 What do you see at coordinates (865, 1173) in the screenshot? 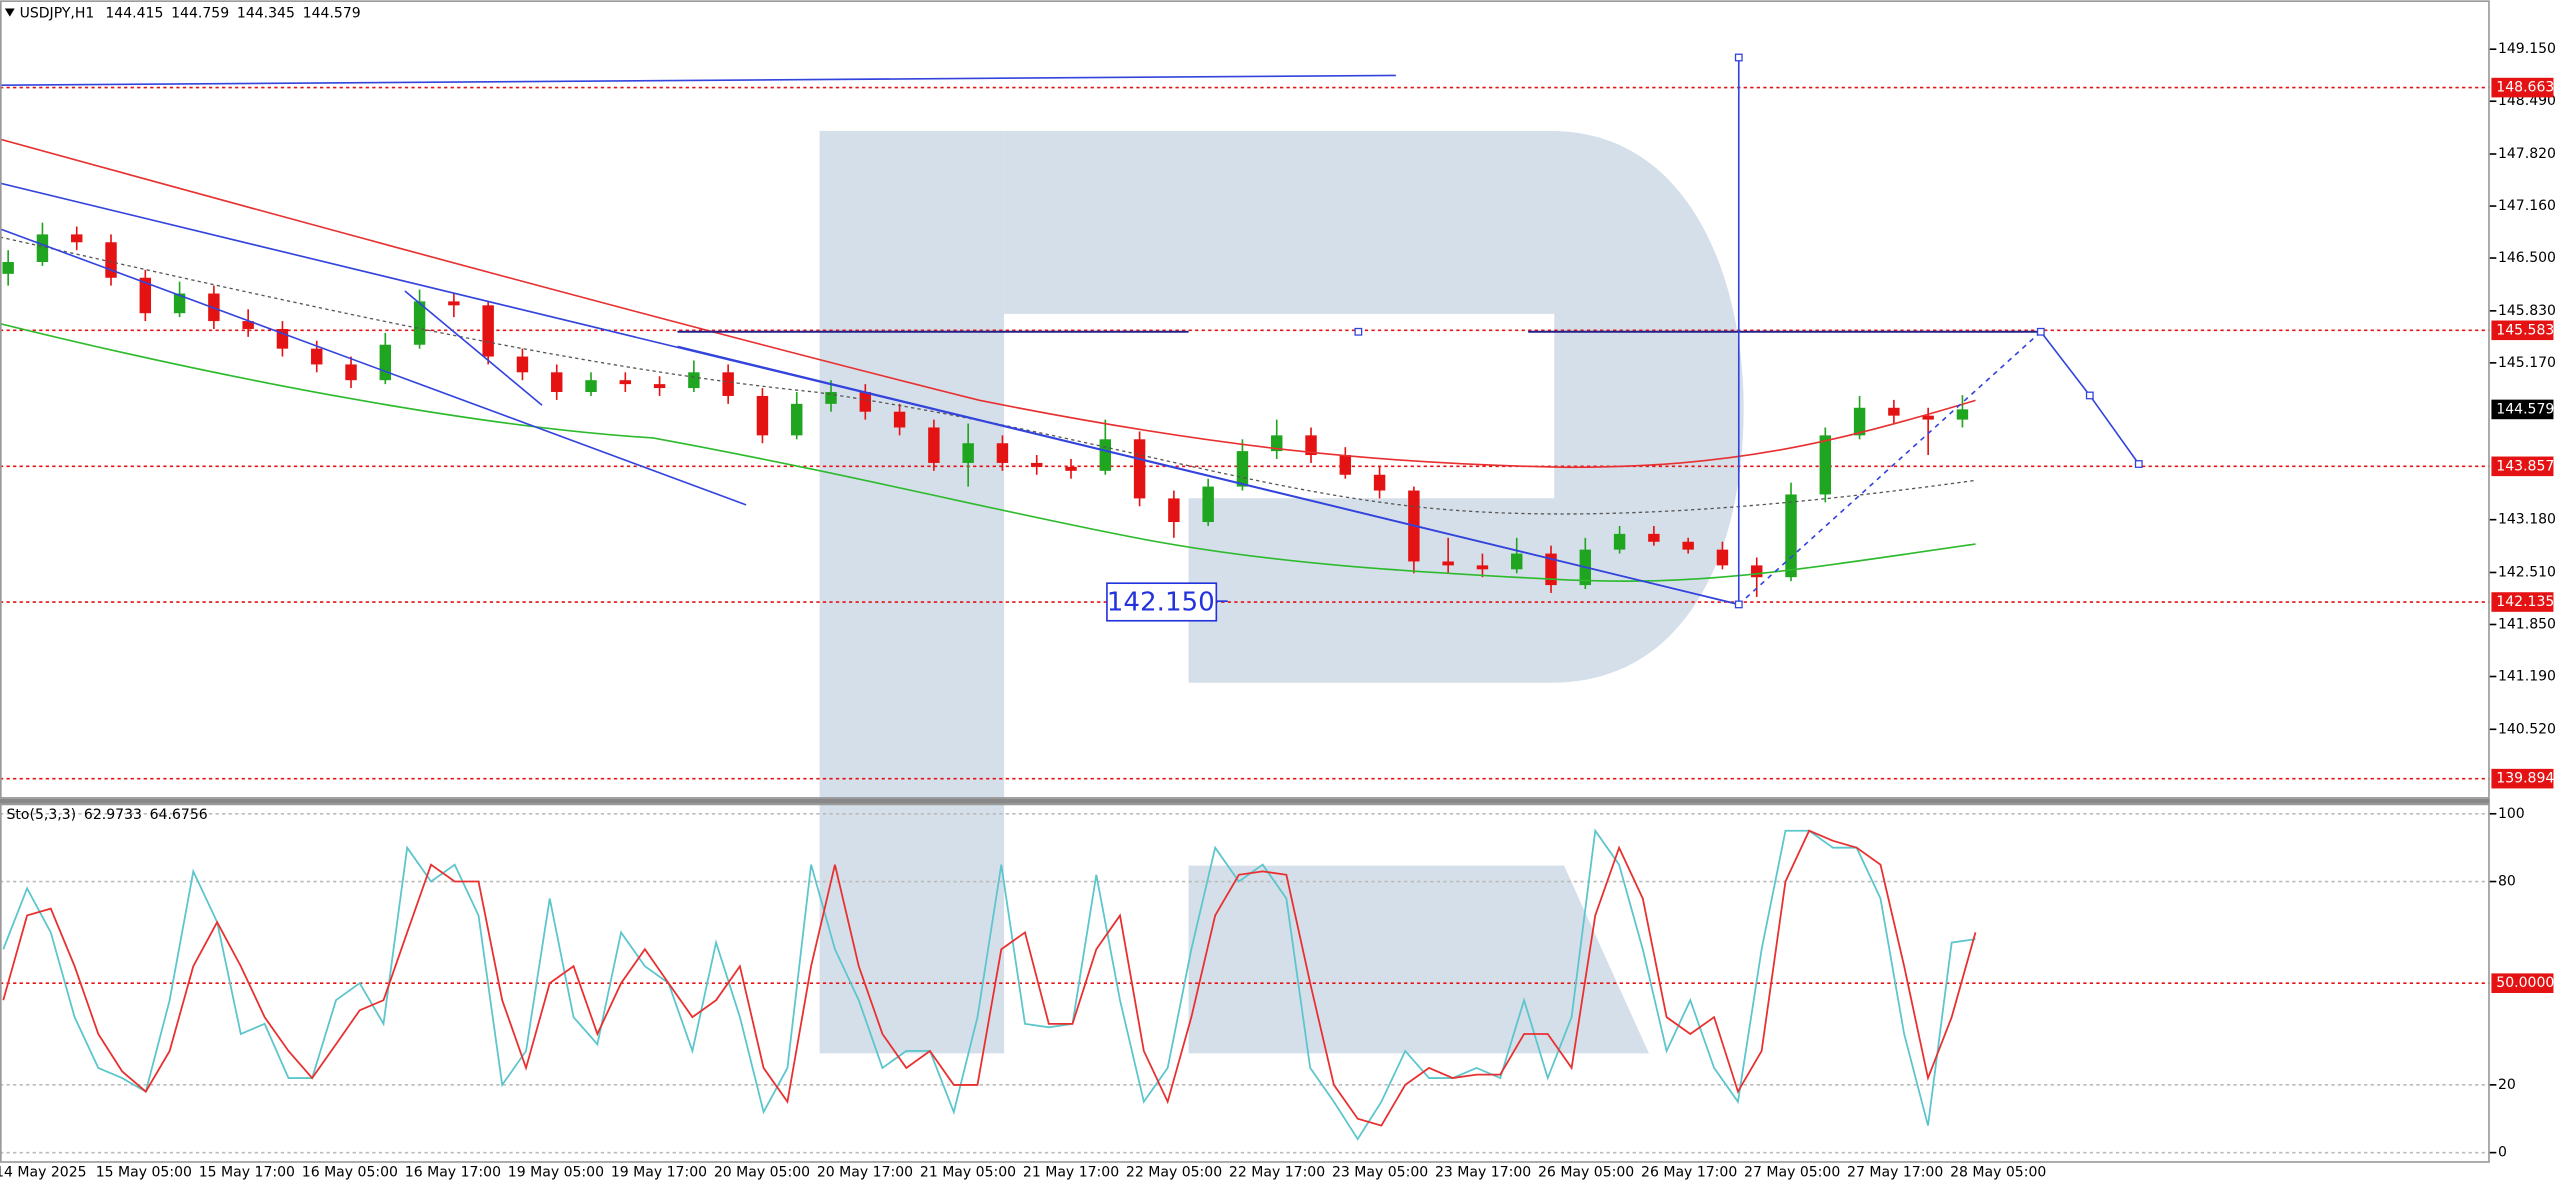
I see `x-tick-label: 20 May 17:00` at bounding box center [865, 1173].